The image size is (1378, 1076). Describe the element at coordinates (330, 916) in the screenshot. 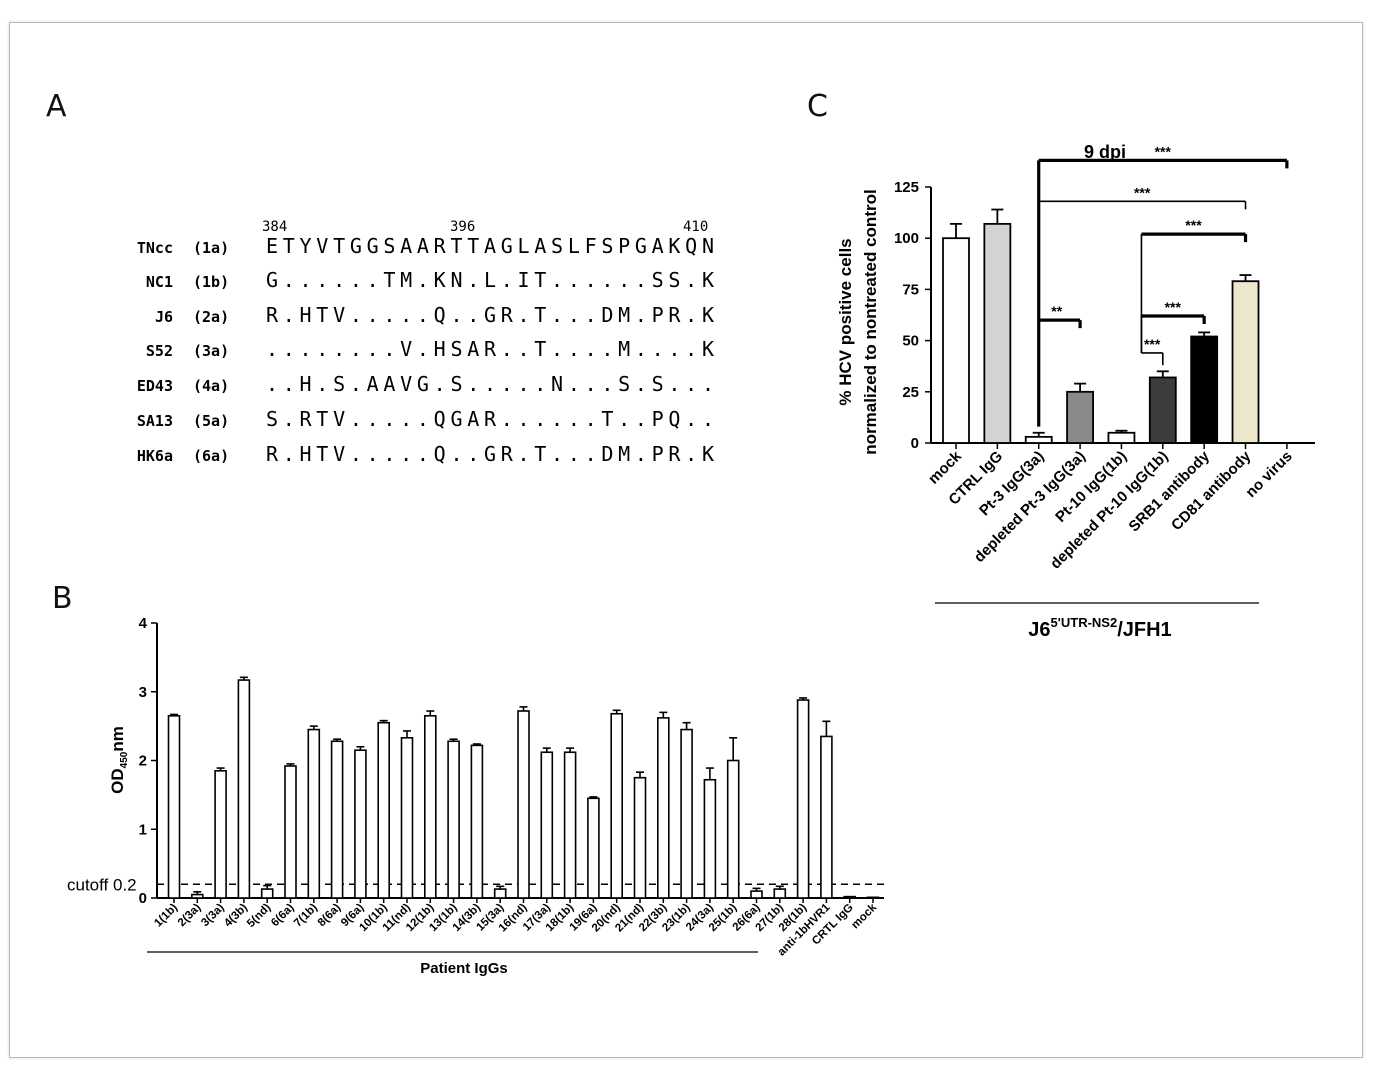

I see `x-tick-label: 8(6a)` at that location.